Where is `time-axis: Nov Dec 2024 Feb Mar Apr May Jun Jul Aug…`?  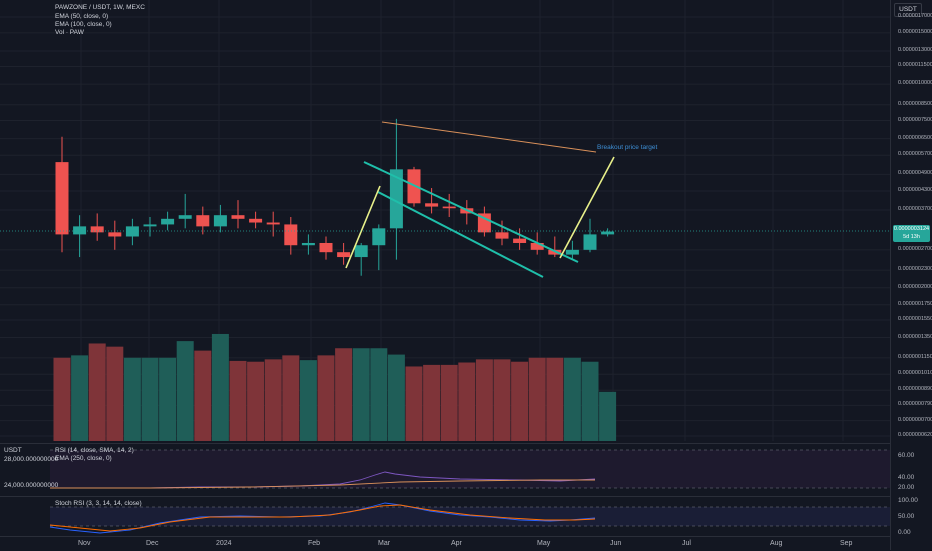
time-axis: Nov Dec 2024 Feb Mar Apr May Jun Jul Aug… is located at coordinates (445, 543).